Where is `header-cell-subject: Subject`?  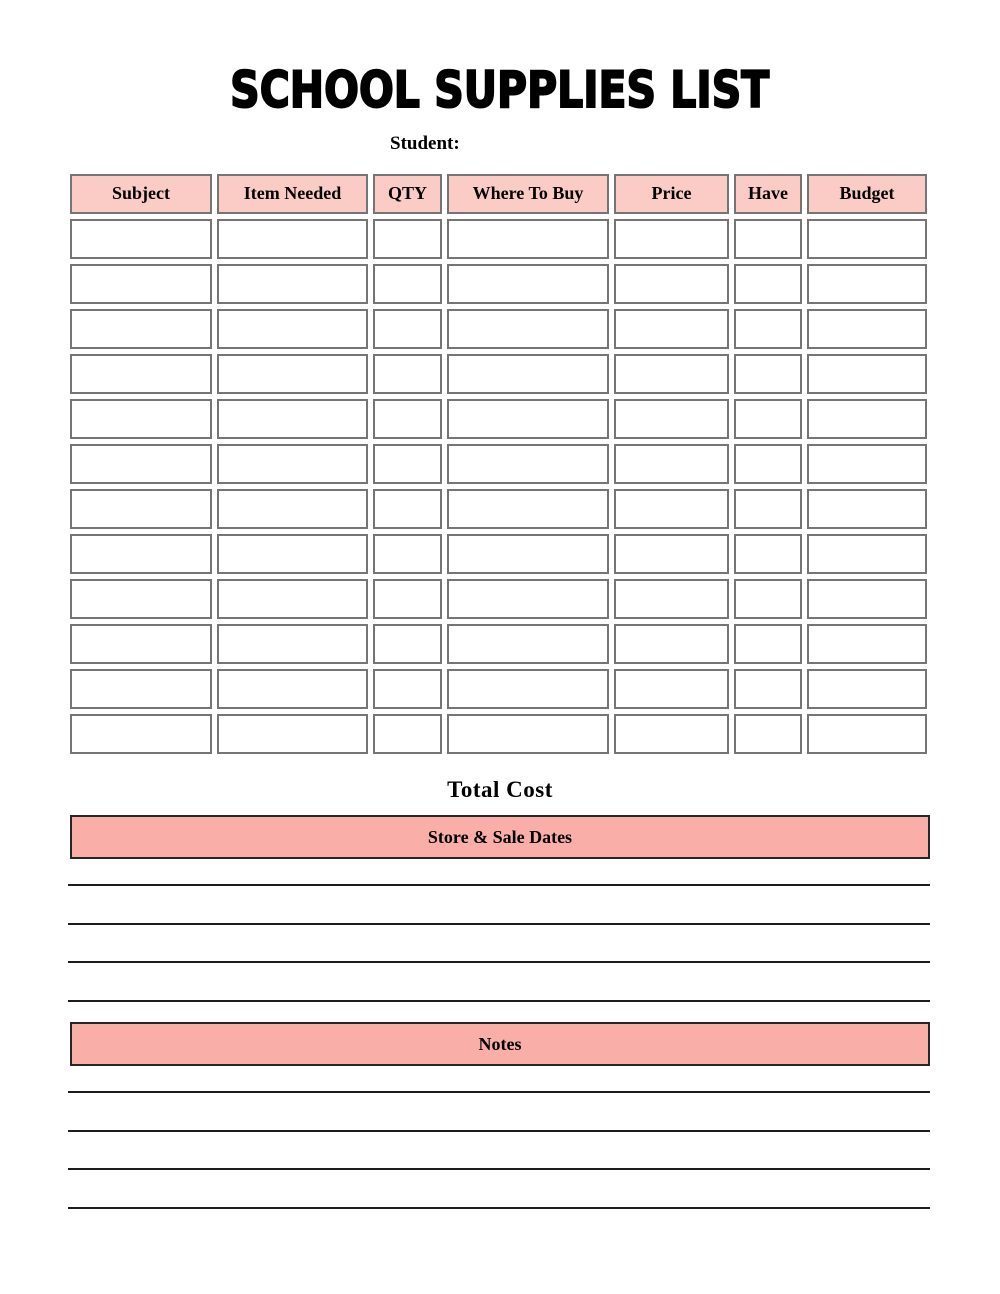
header-cell-subject: Subject is located at coordinates (141, 193).